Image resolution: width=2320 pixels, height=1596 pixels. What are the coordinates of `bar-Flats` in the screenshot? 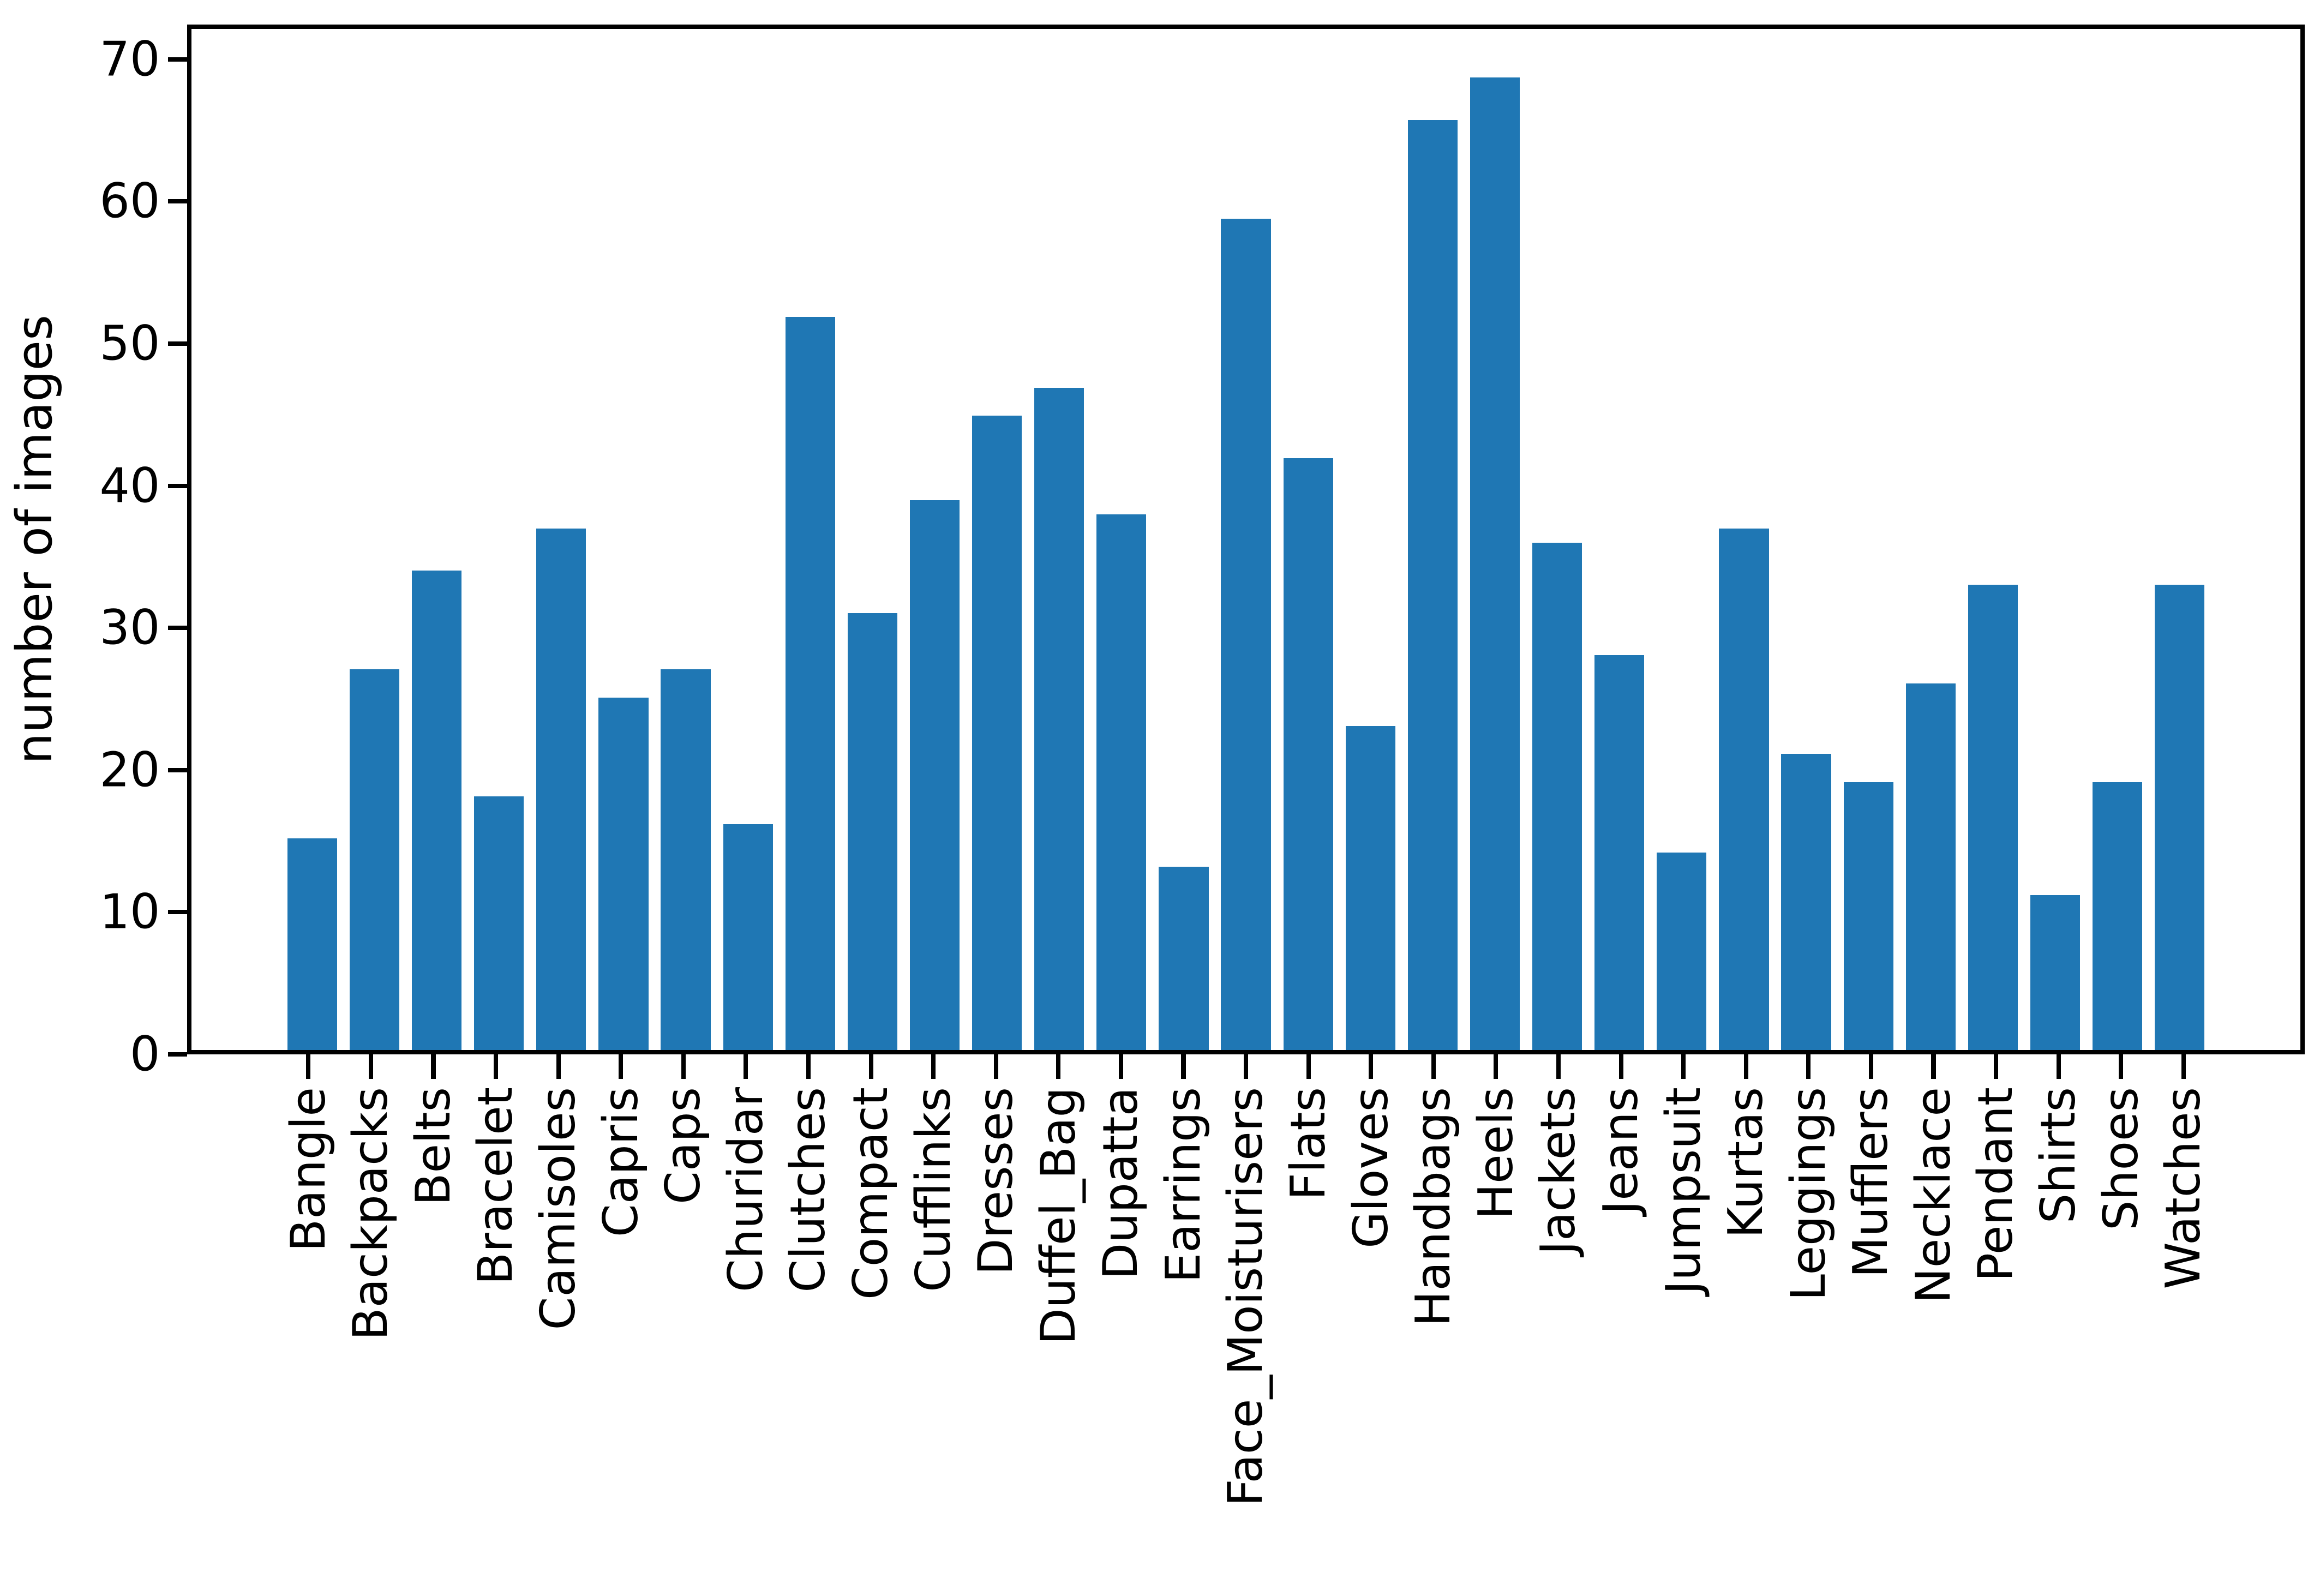 It's located at (1308, 754).